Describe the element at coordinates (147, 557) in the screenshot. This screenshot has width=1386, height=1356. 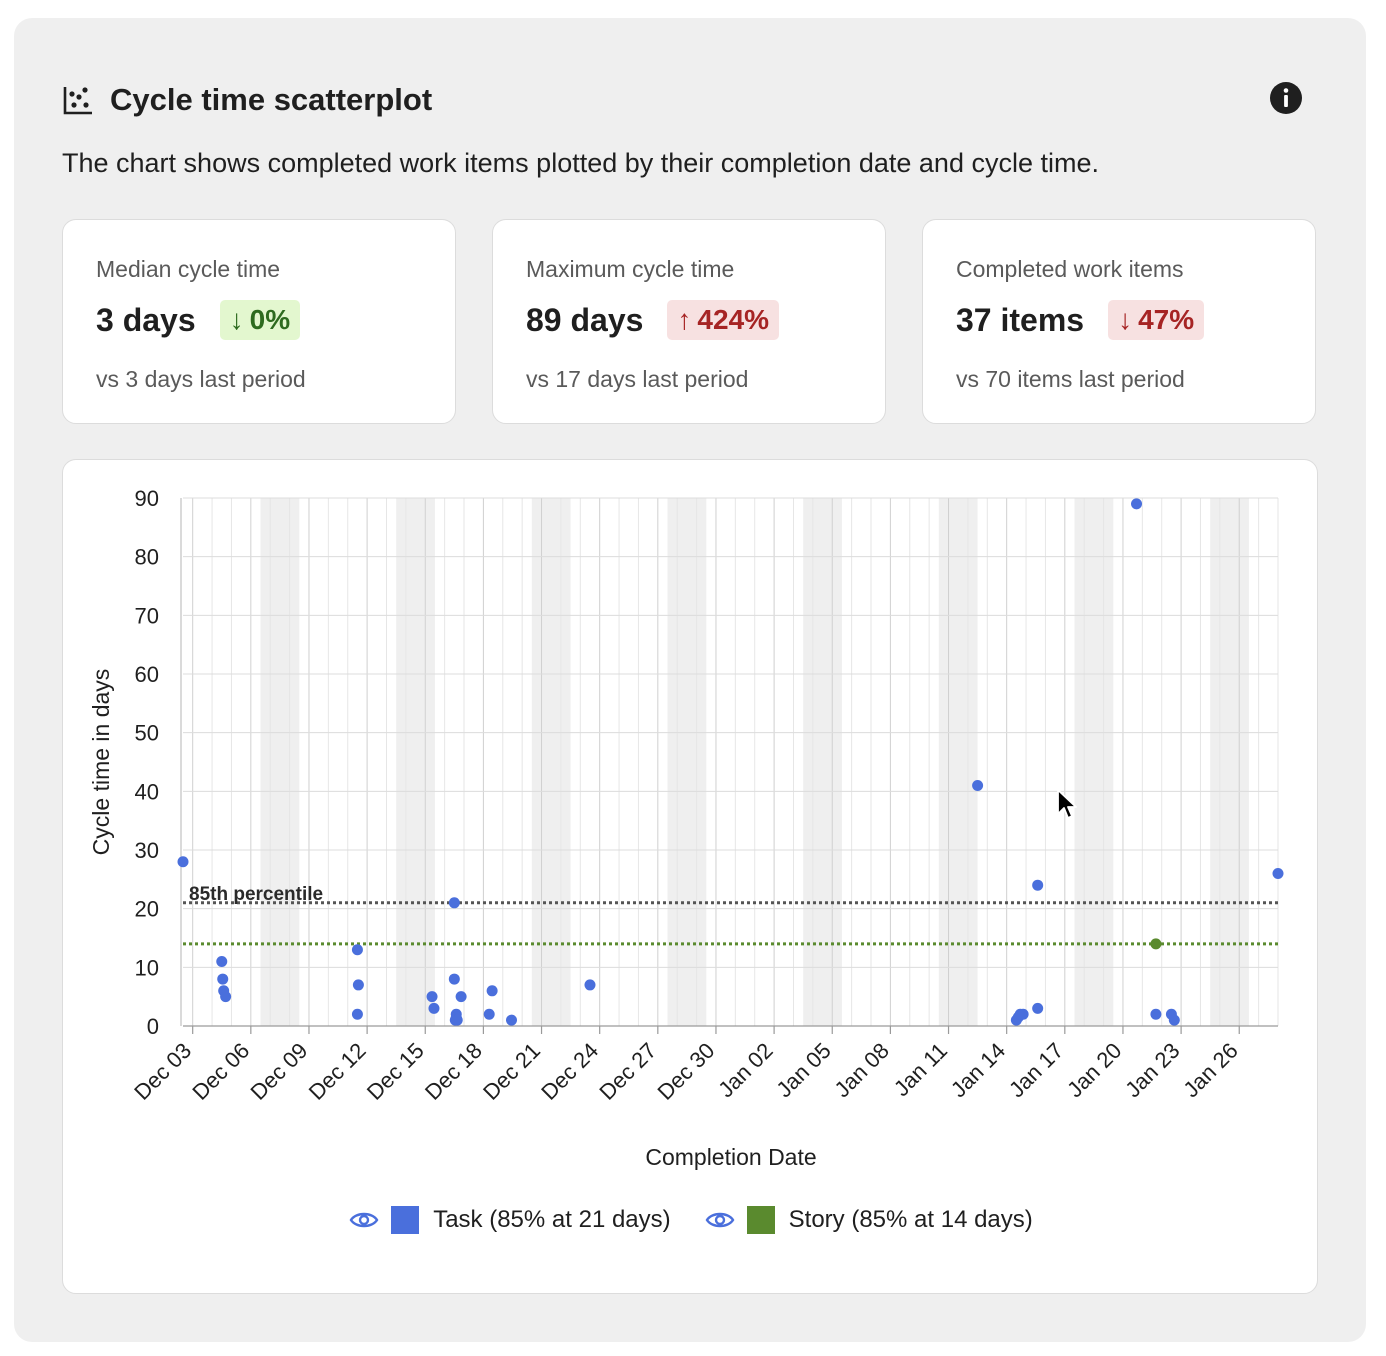
I see `y-tick-label: 80` at that location.